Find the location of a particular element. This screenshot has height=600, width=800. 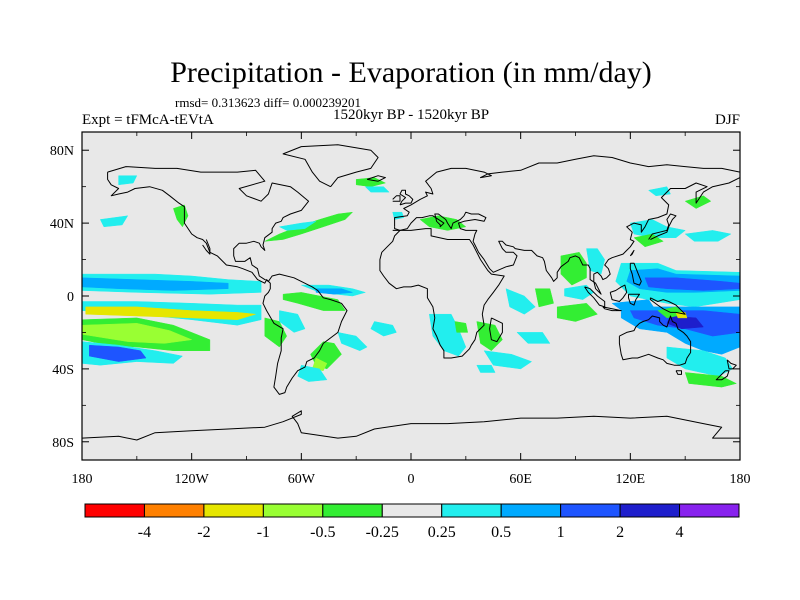

colorbar-label-6: 0.5 is located at coordinates (501, 532).